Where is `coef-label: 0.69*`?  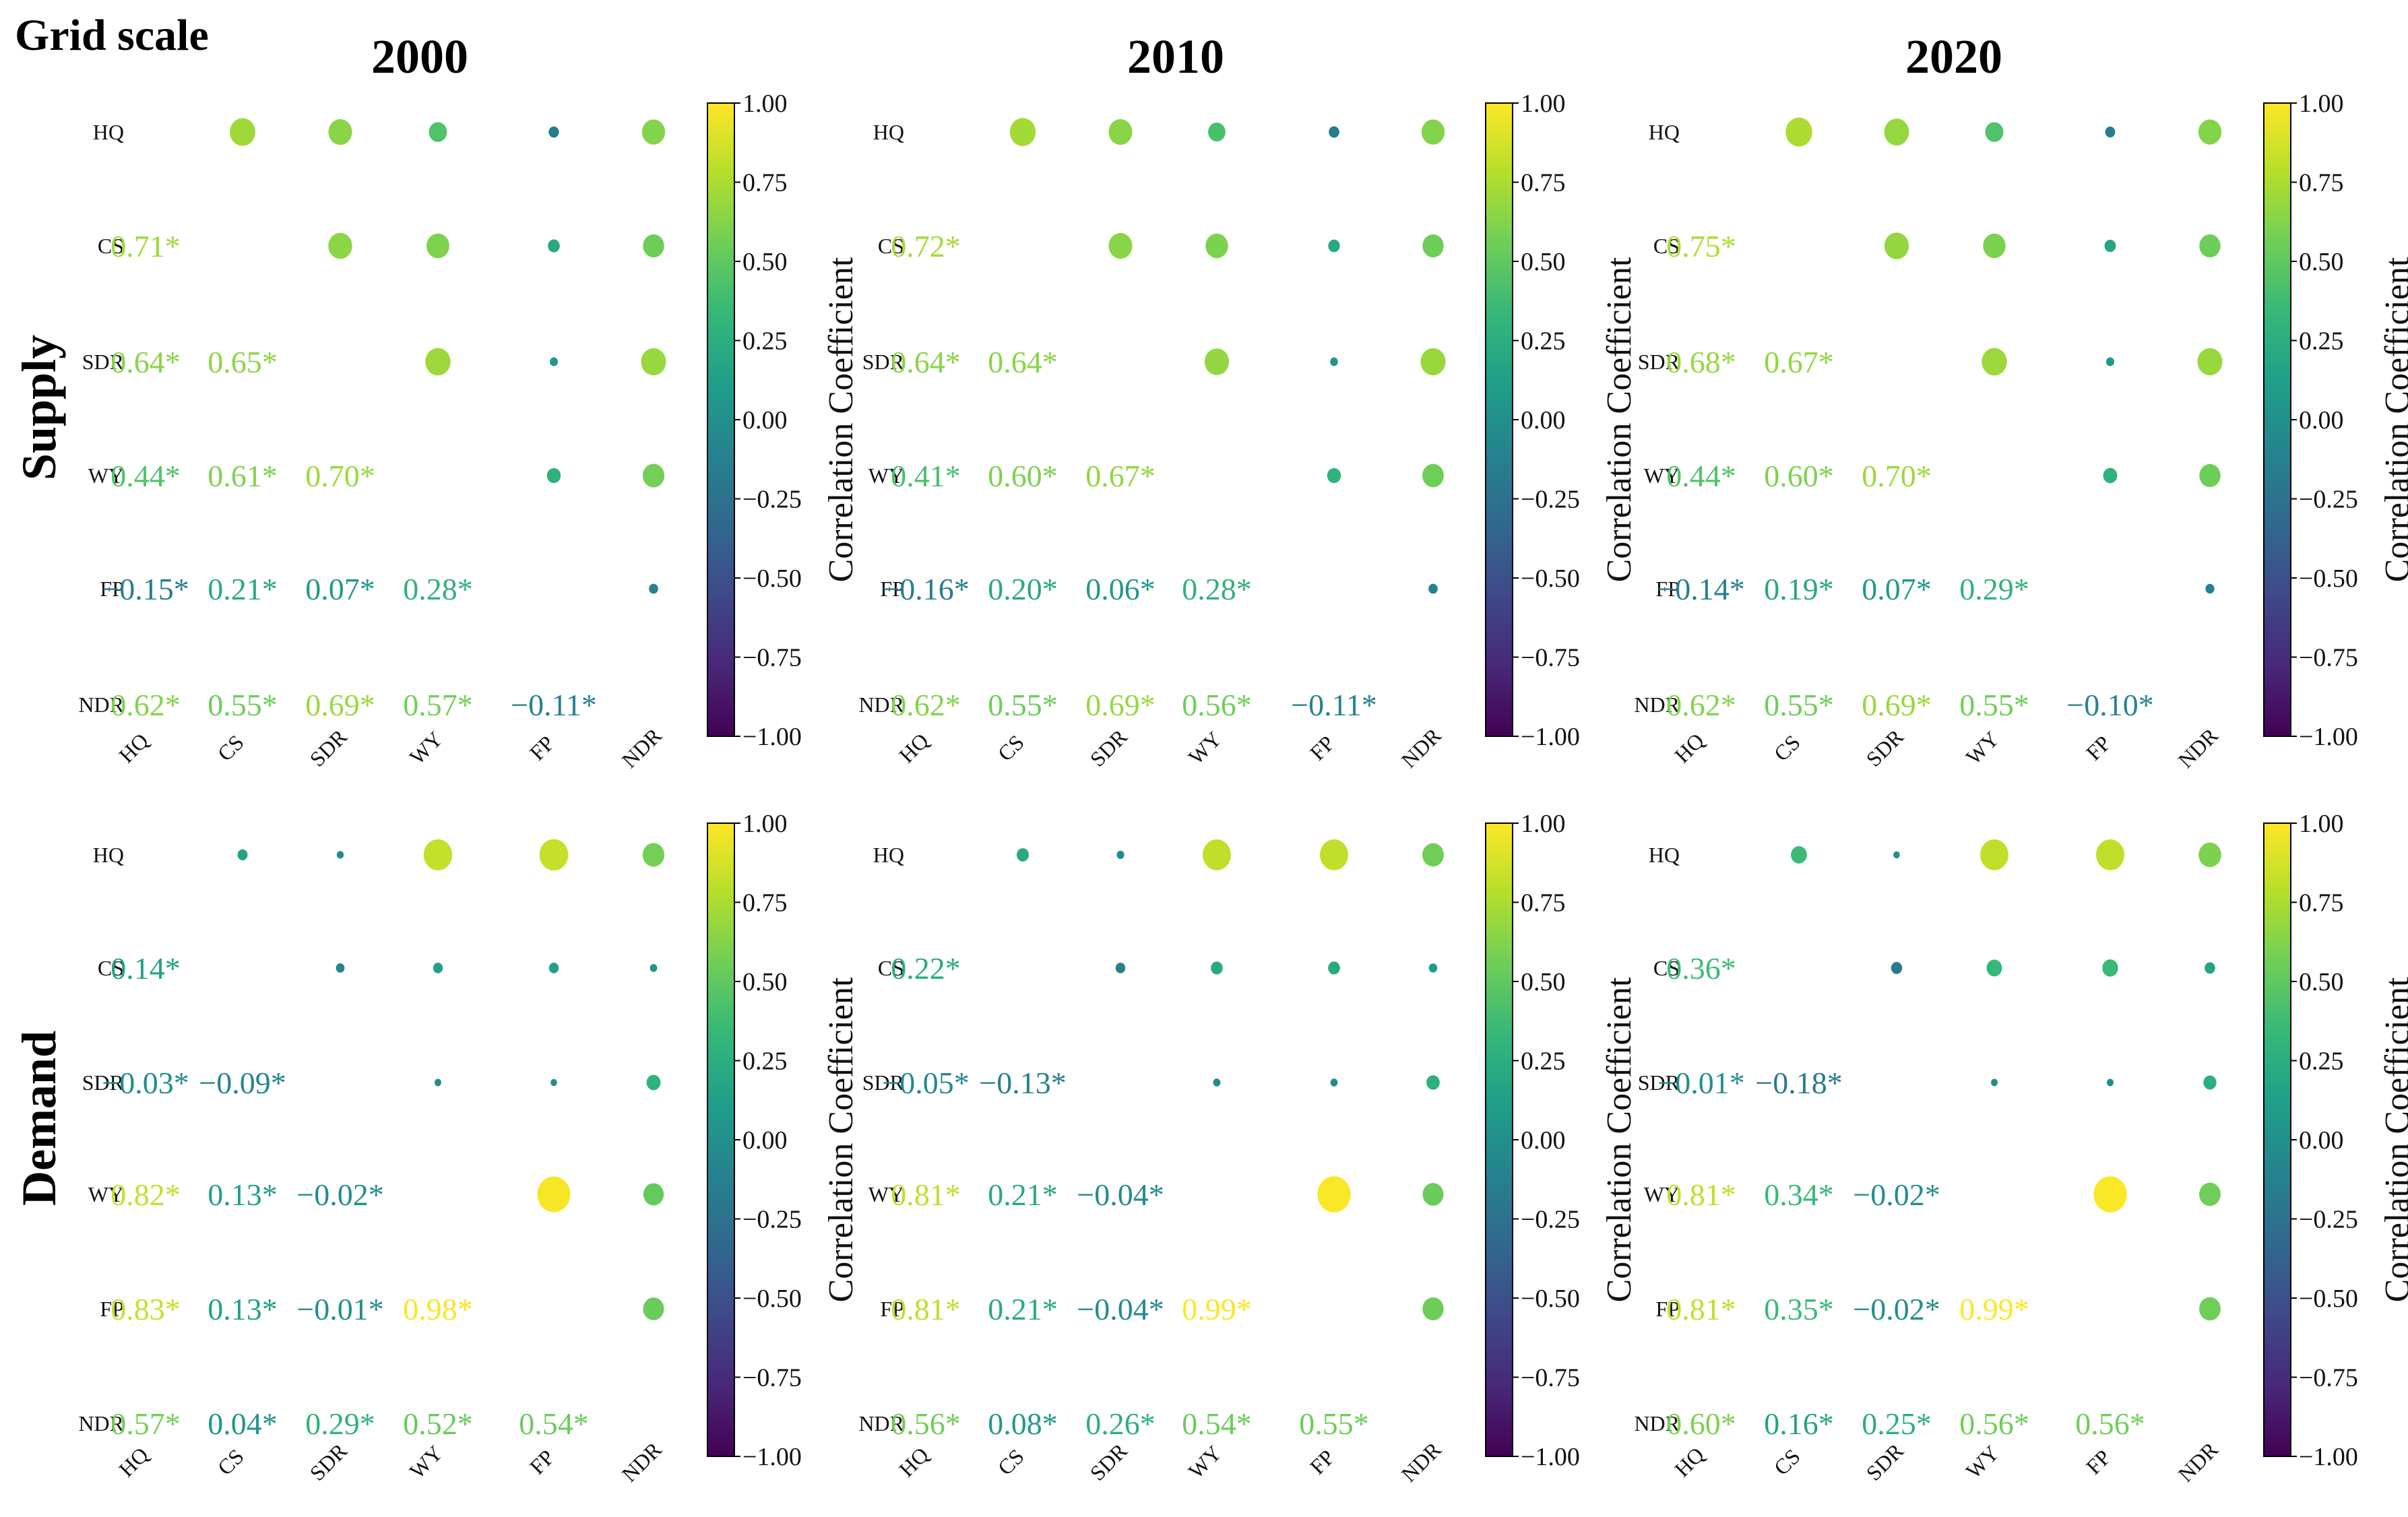
coef-label: 0.69* is located at coordinates (340, 705).